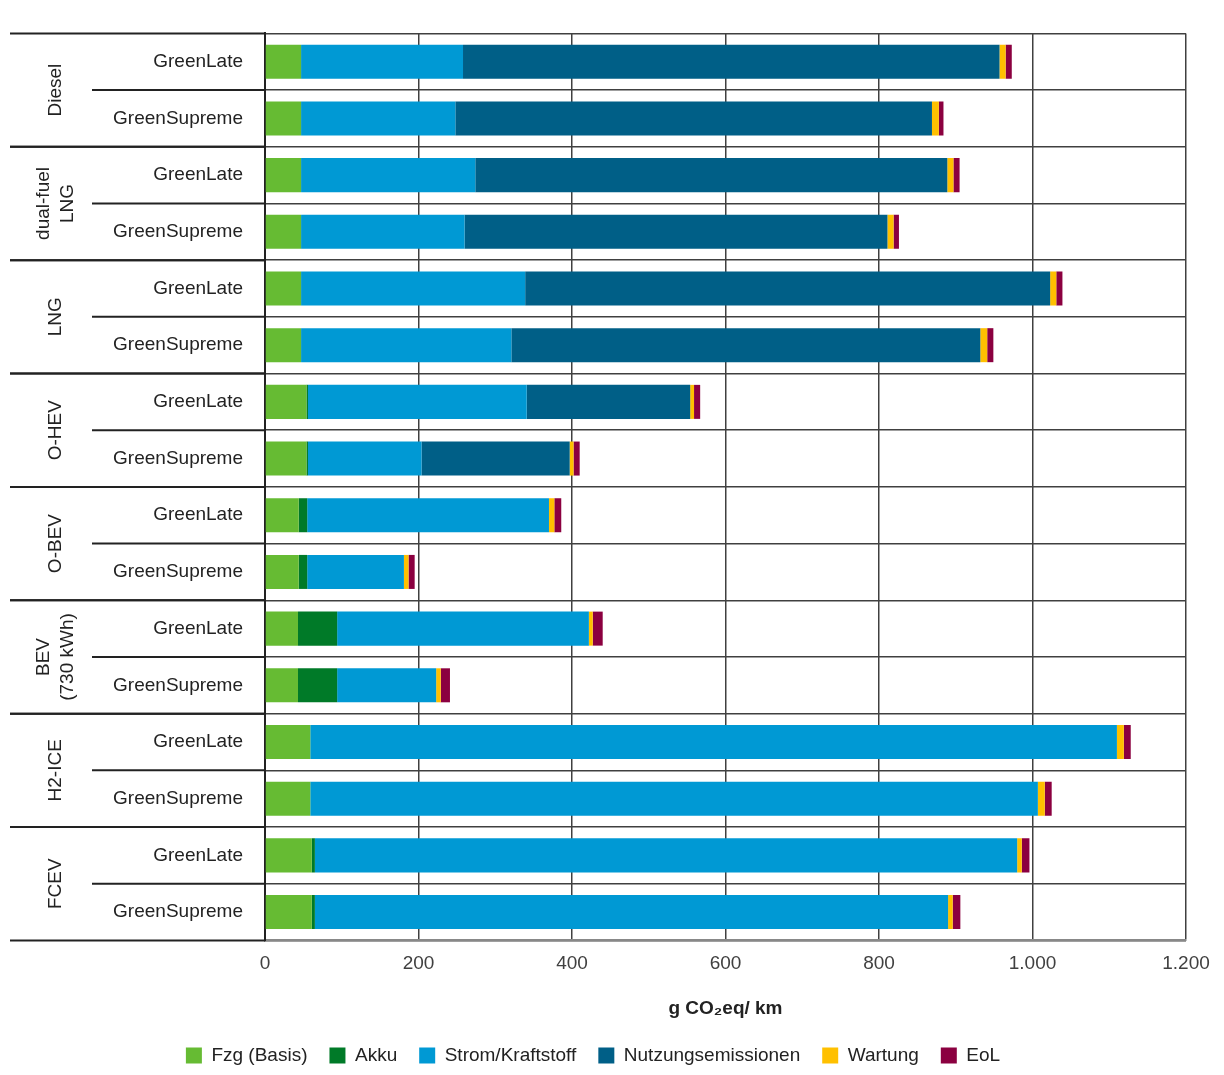 This screenshot has height=1075, width=1224. Describe the element at coordinates (265, 963) in the screenshot. I see `x-tick-label: 0` at that location.